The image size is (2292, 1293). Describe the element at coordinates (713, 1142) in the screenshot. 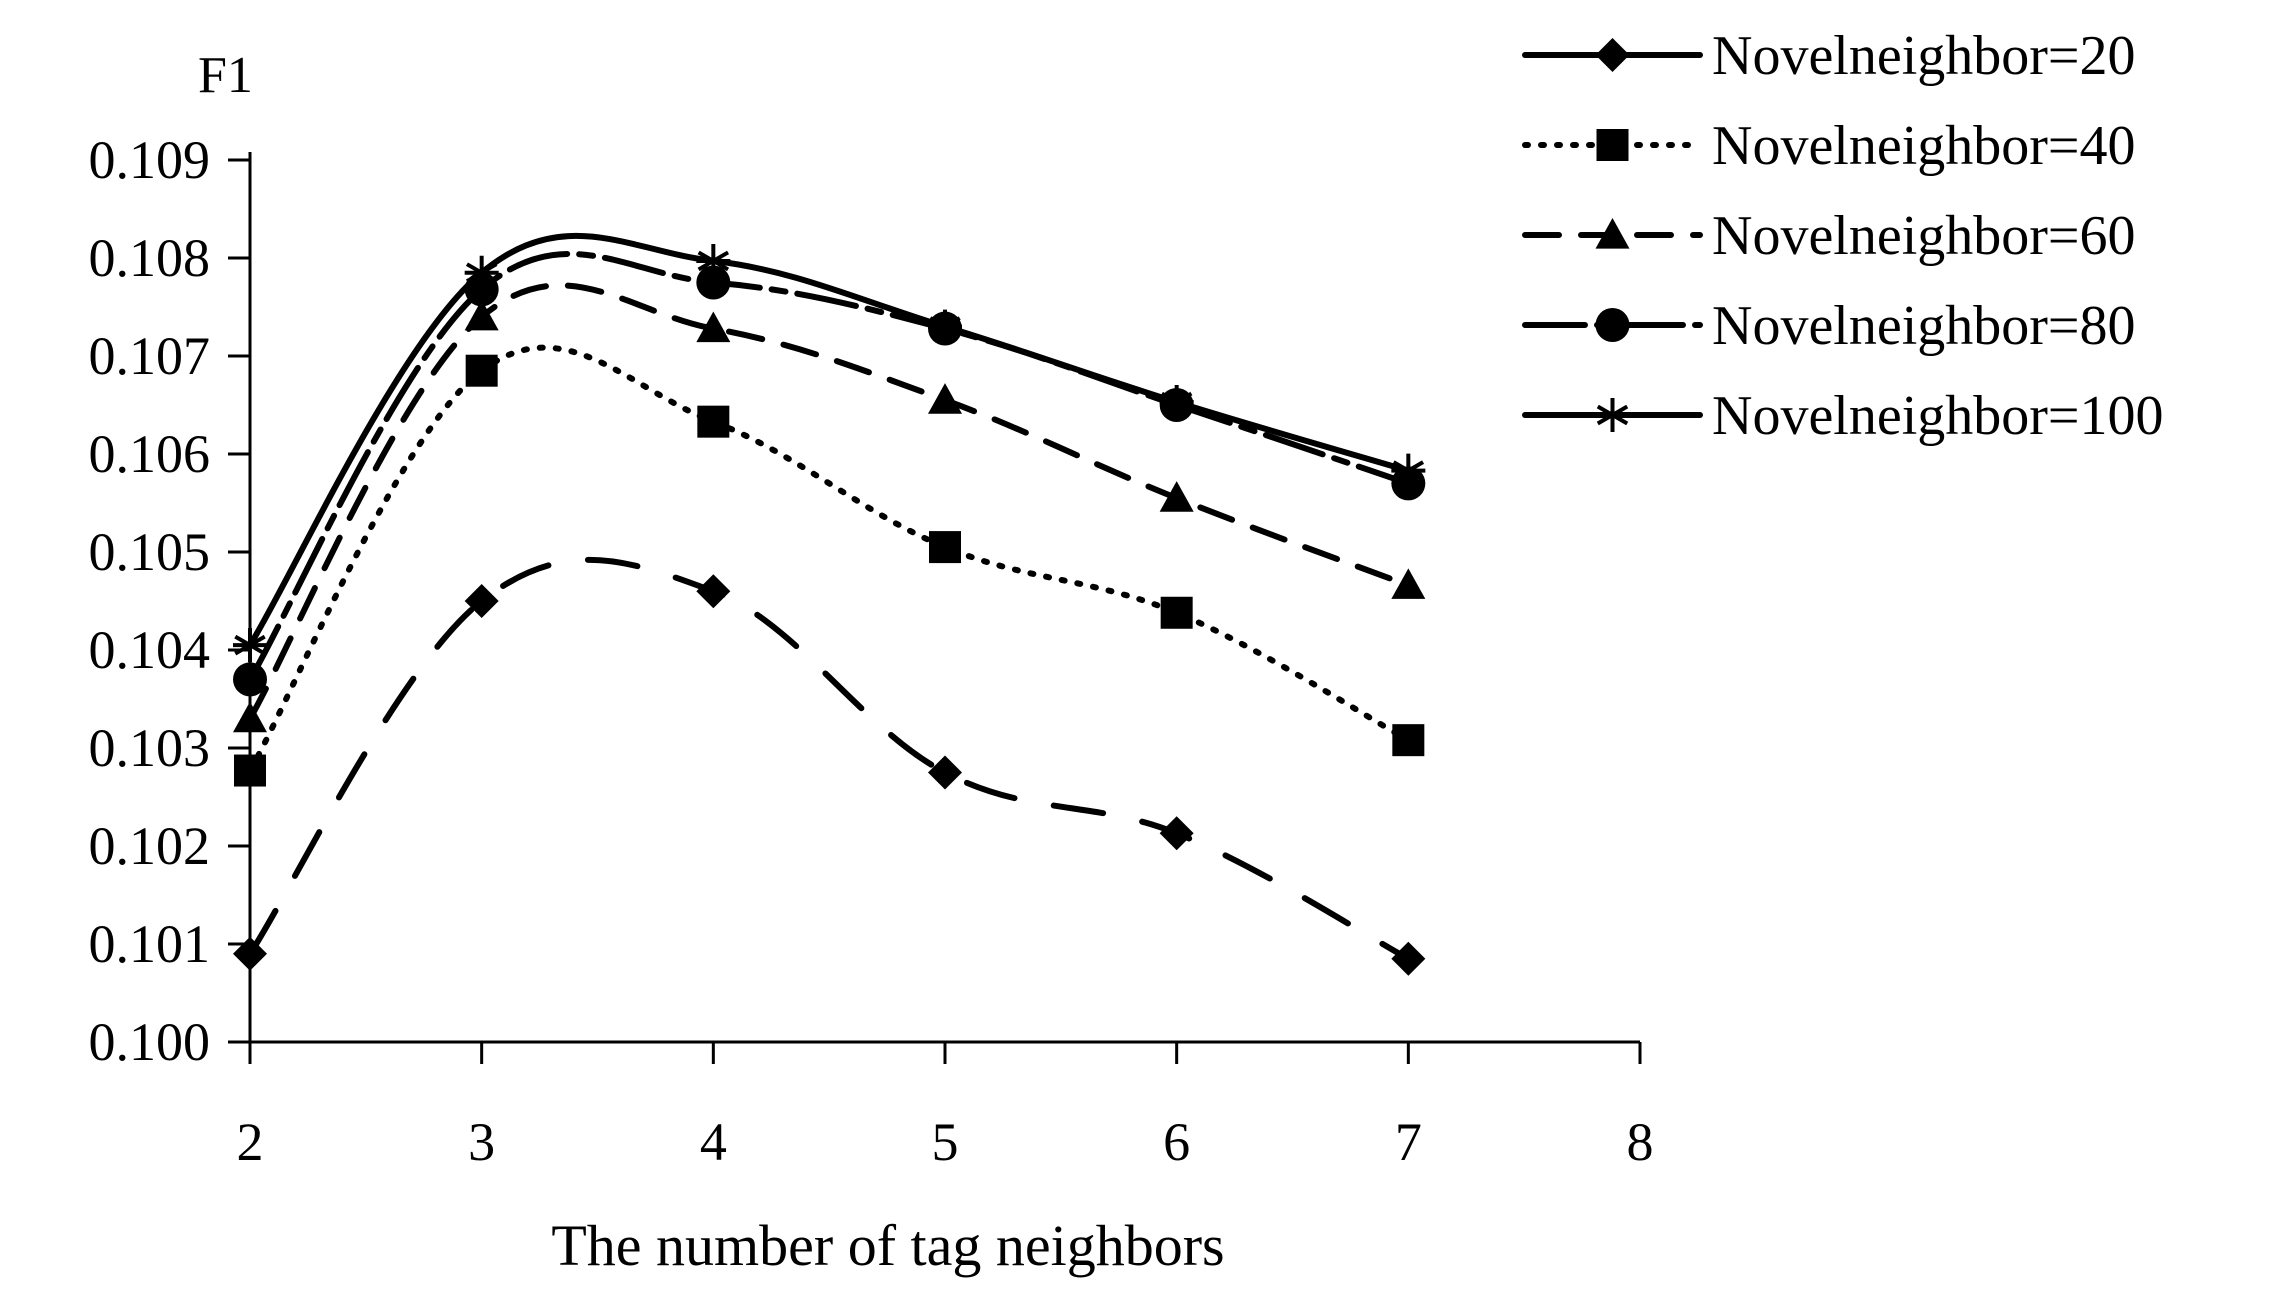

I see `x-tick-label: 4` at that location.